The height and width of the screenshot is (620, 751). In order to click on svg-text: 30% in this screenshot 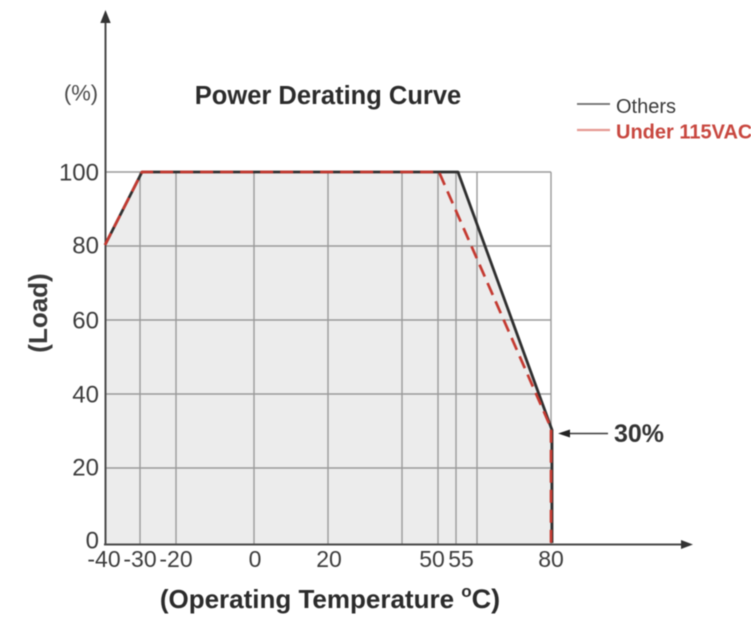, I will do `click(639, 434)`.